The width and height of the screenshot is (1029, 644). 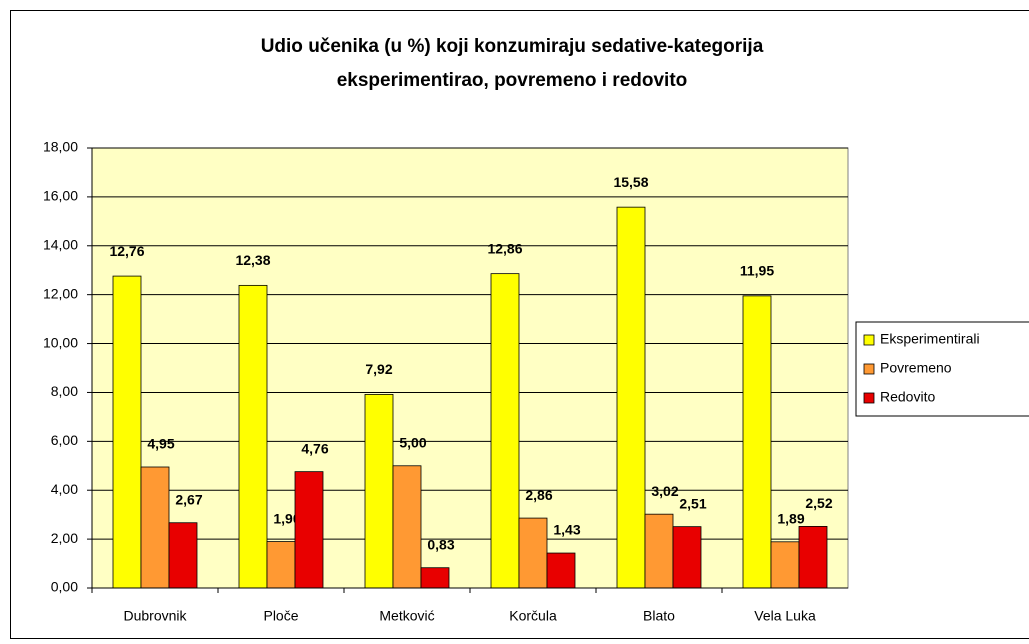 What do you see at coordinates (155, 616) in the screenshot?
I see `x-tick-label: Dubrovnik` at bounding box center [155, 616].